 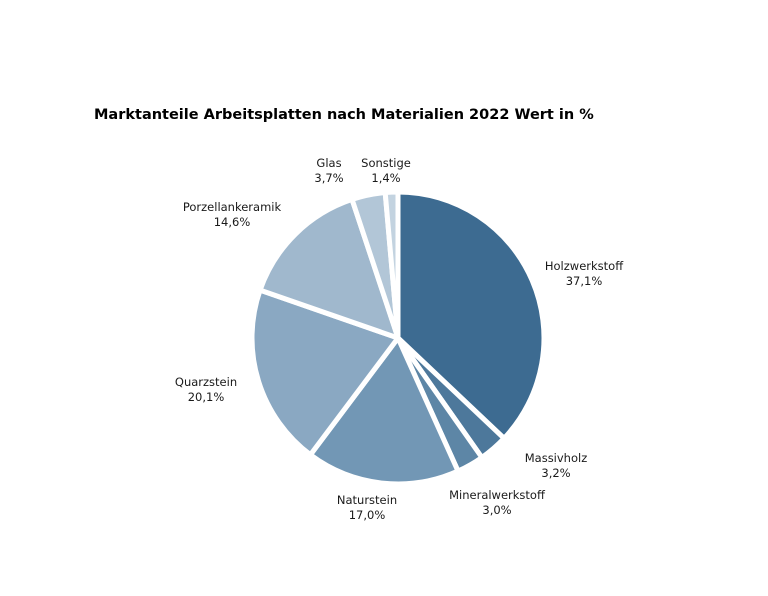 I want to click on slice-value-naturstein: 17,0%, so click(x=367, y=515).